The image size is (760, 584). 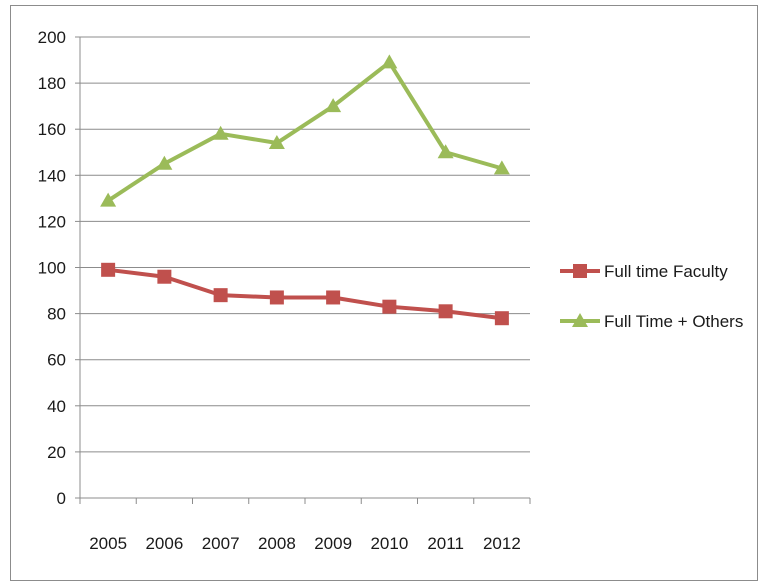 What do you see at coordinates (52, 221) in the screenshot?
I see `y-tick-label: 120` at bounding box center [52, 221].